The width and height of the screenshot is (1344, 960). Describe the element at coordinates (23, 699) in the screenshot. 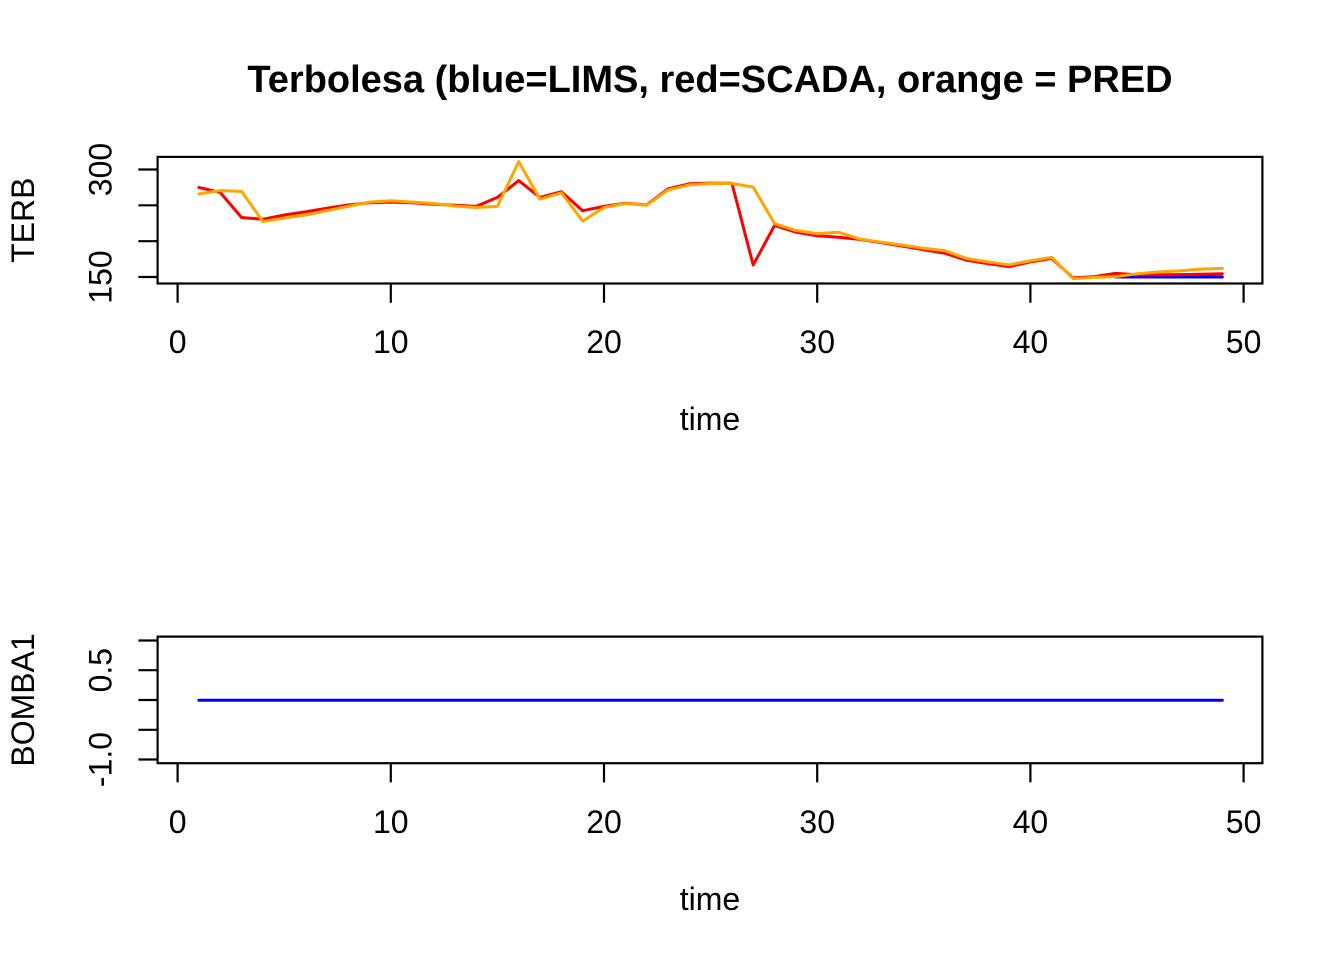

I see `svg-text: BOMBA1` at that location.